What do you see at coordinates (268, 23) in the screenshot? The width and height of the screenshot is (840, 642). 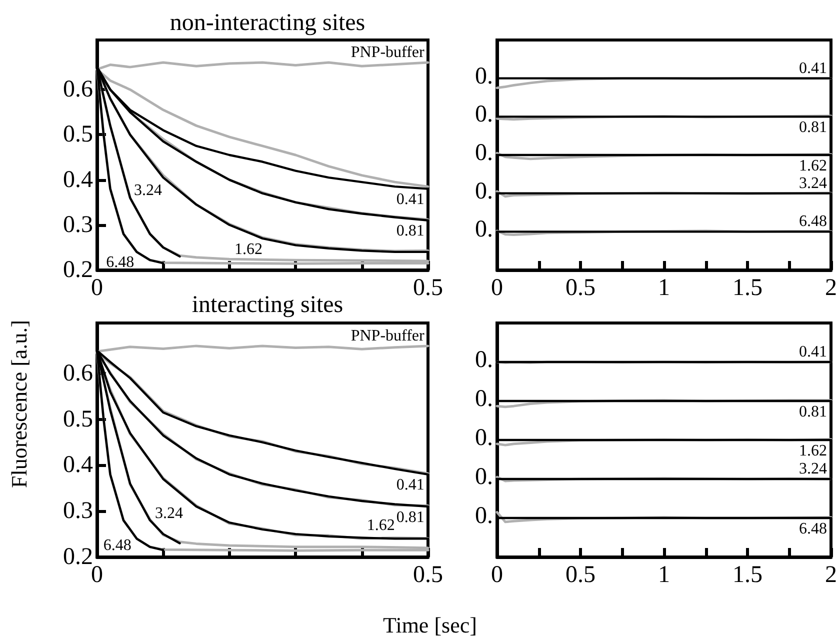 I see `chart-title: non-interacting sites` at bounding box center [268, 23].